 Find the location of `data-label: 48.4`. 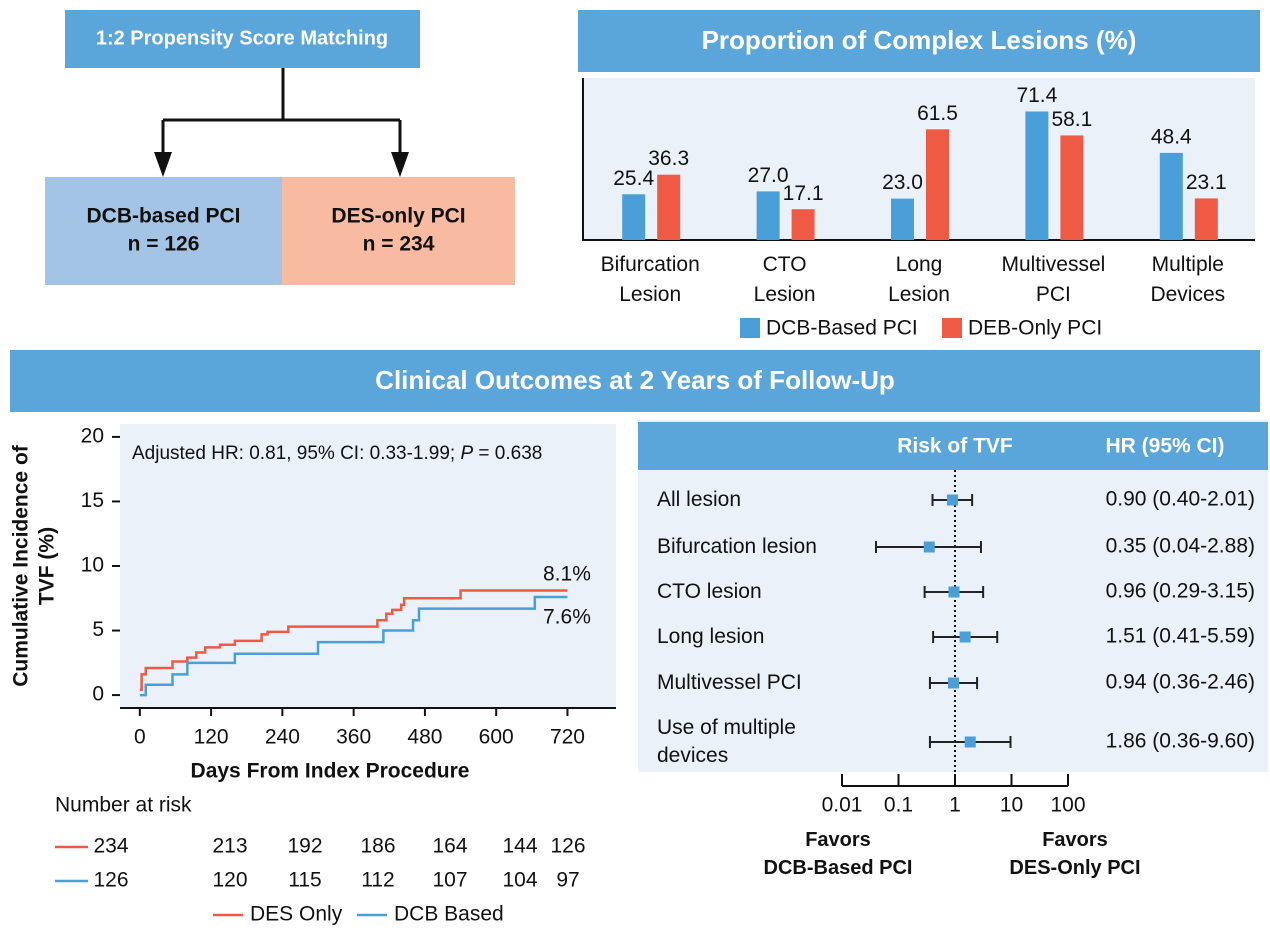

data-label: 48.4 is located at coordinates (1171, 136).